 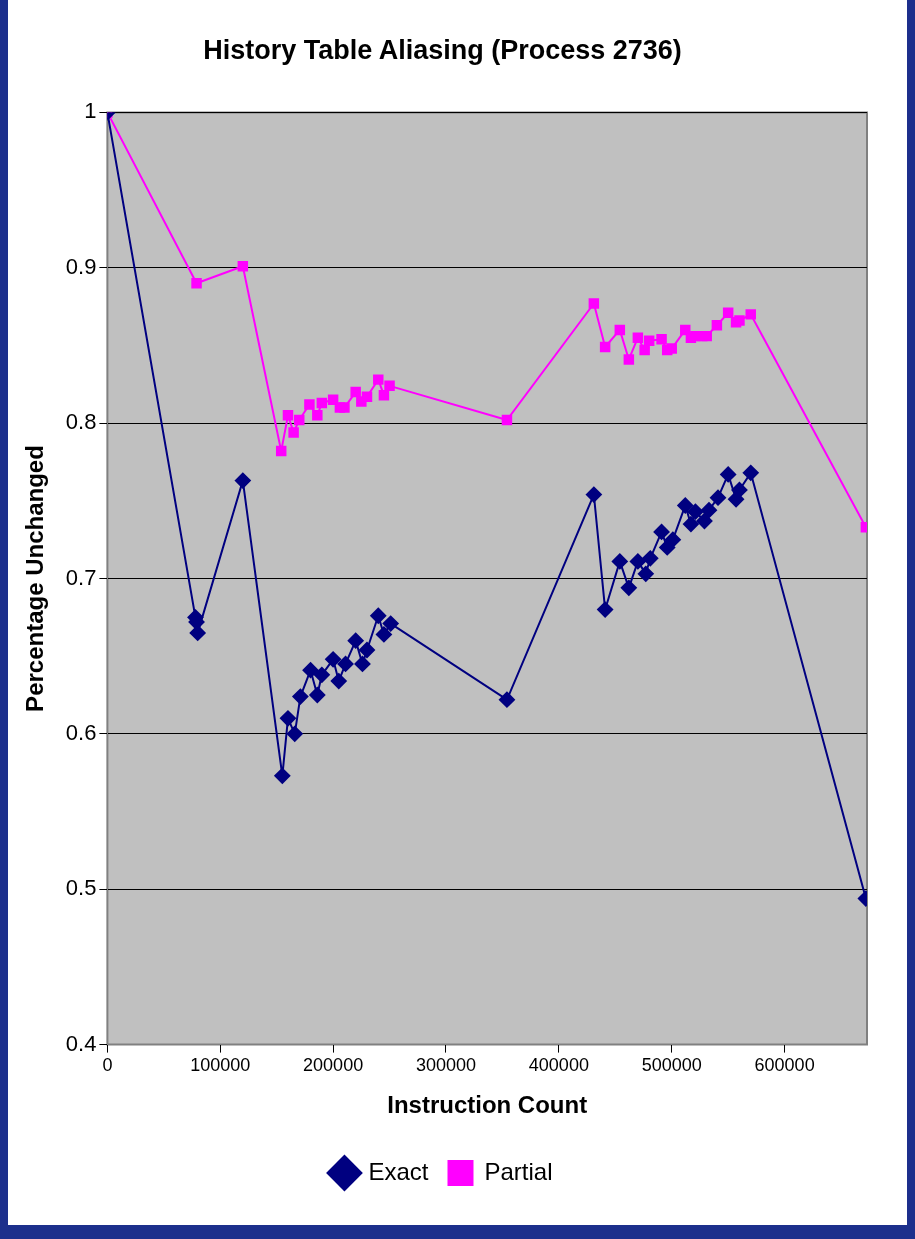 I want to click on x-tick-label: 0, so click(x=107, y=1065).